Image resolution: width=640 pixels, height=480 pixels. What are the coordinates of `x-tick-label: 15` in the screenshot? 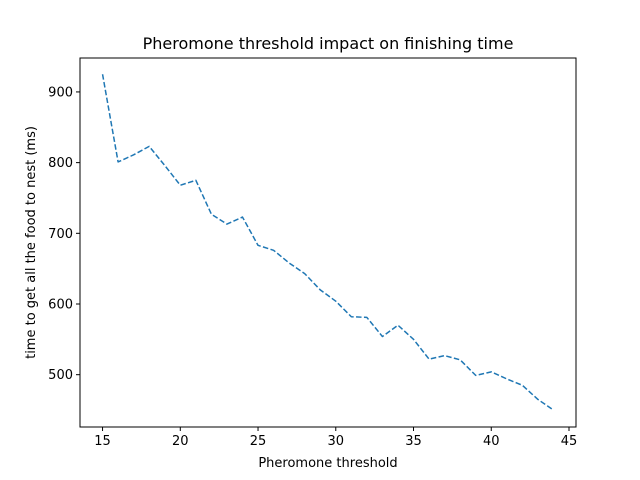 It's located at (102, 441).